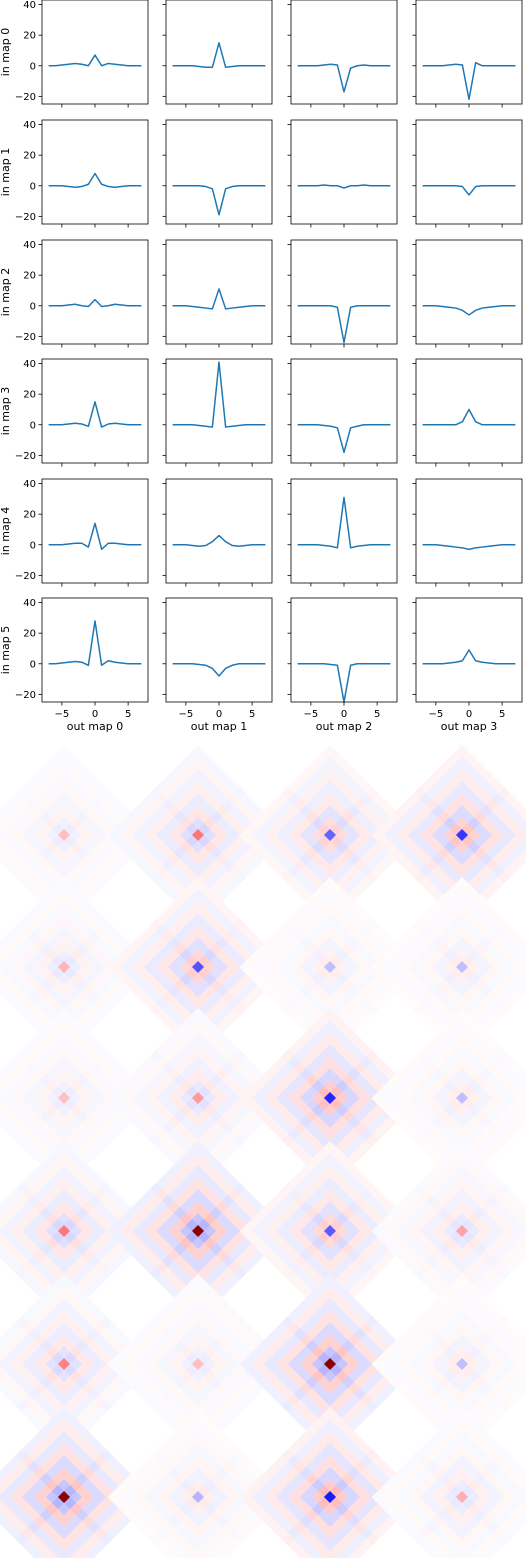  I want to click on line-panel-4-0: −20 0 20 40 in map 4, so click(74, 532).